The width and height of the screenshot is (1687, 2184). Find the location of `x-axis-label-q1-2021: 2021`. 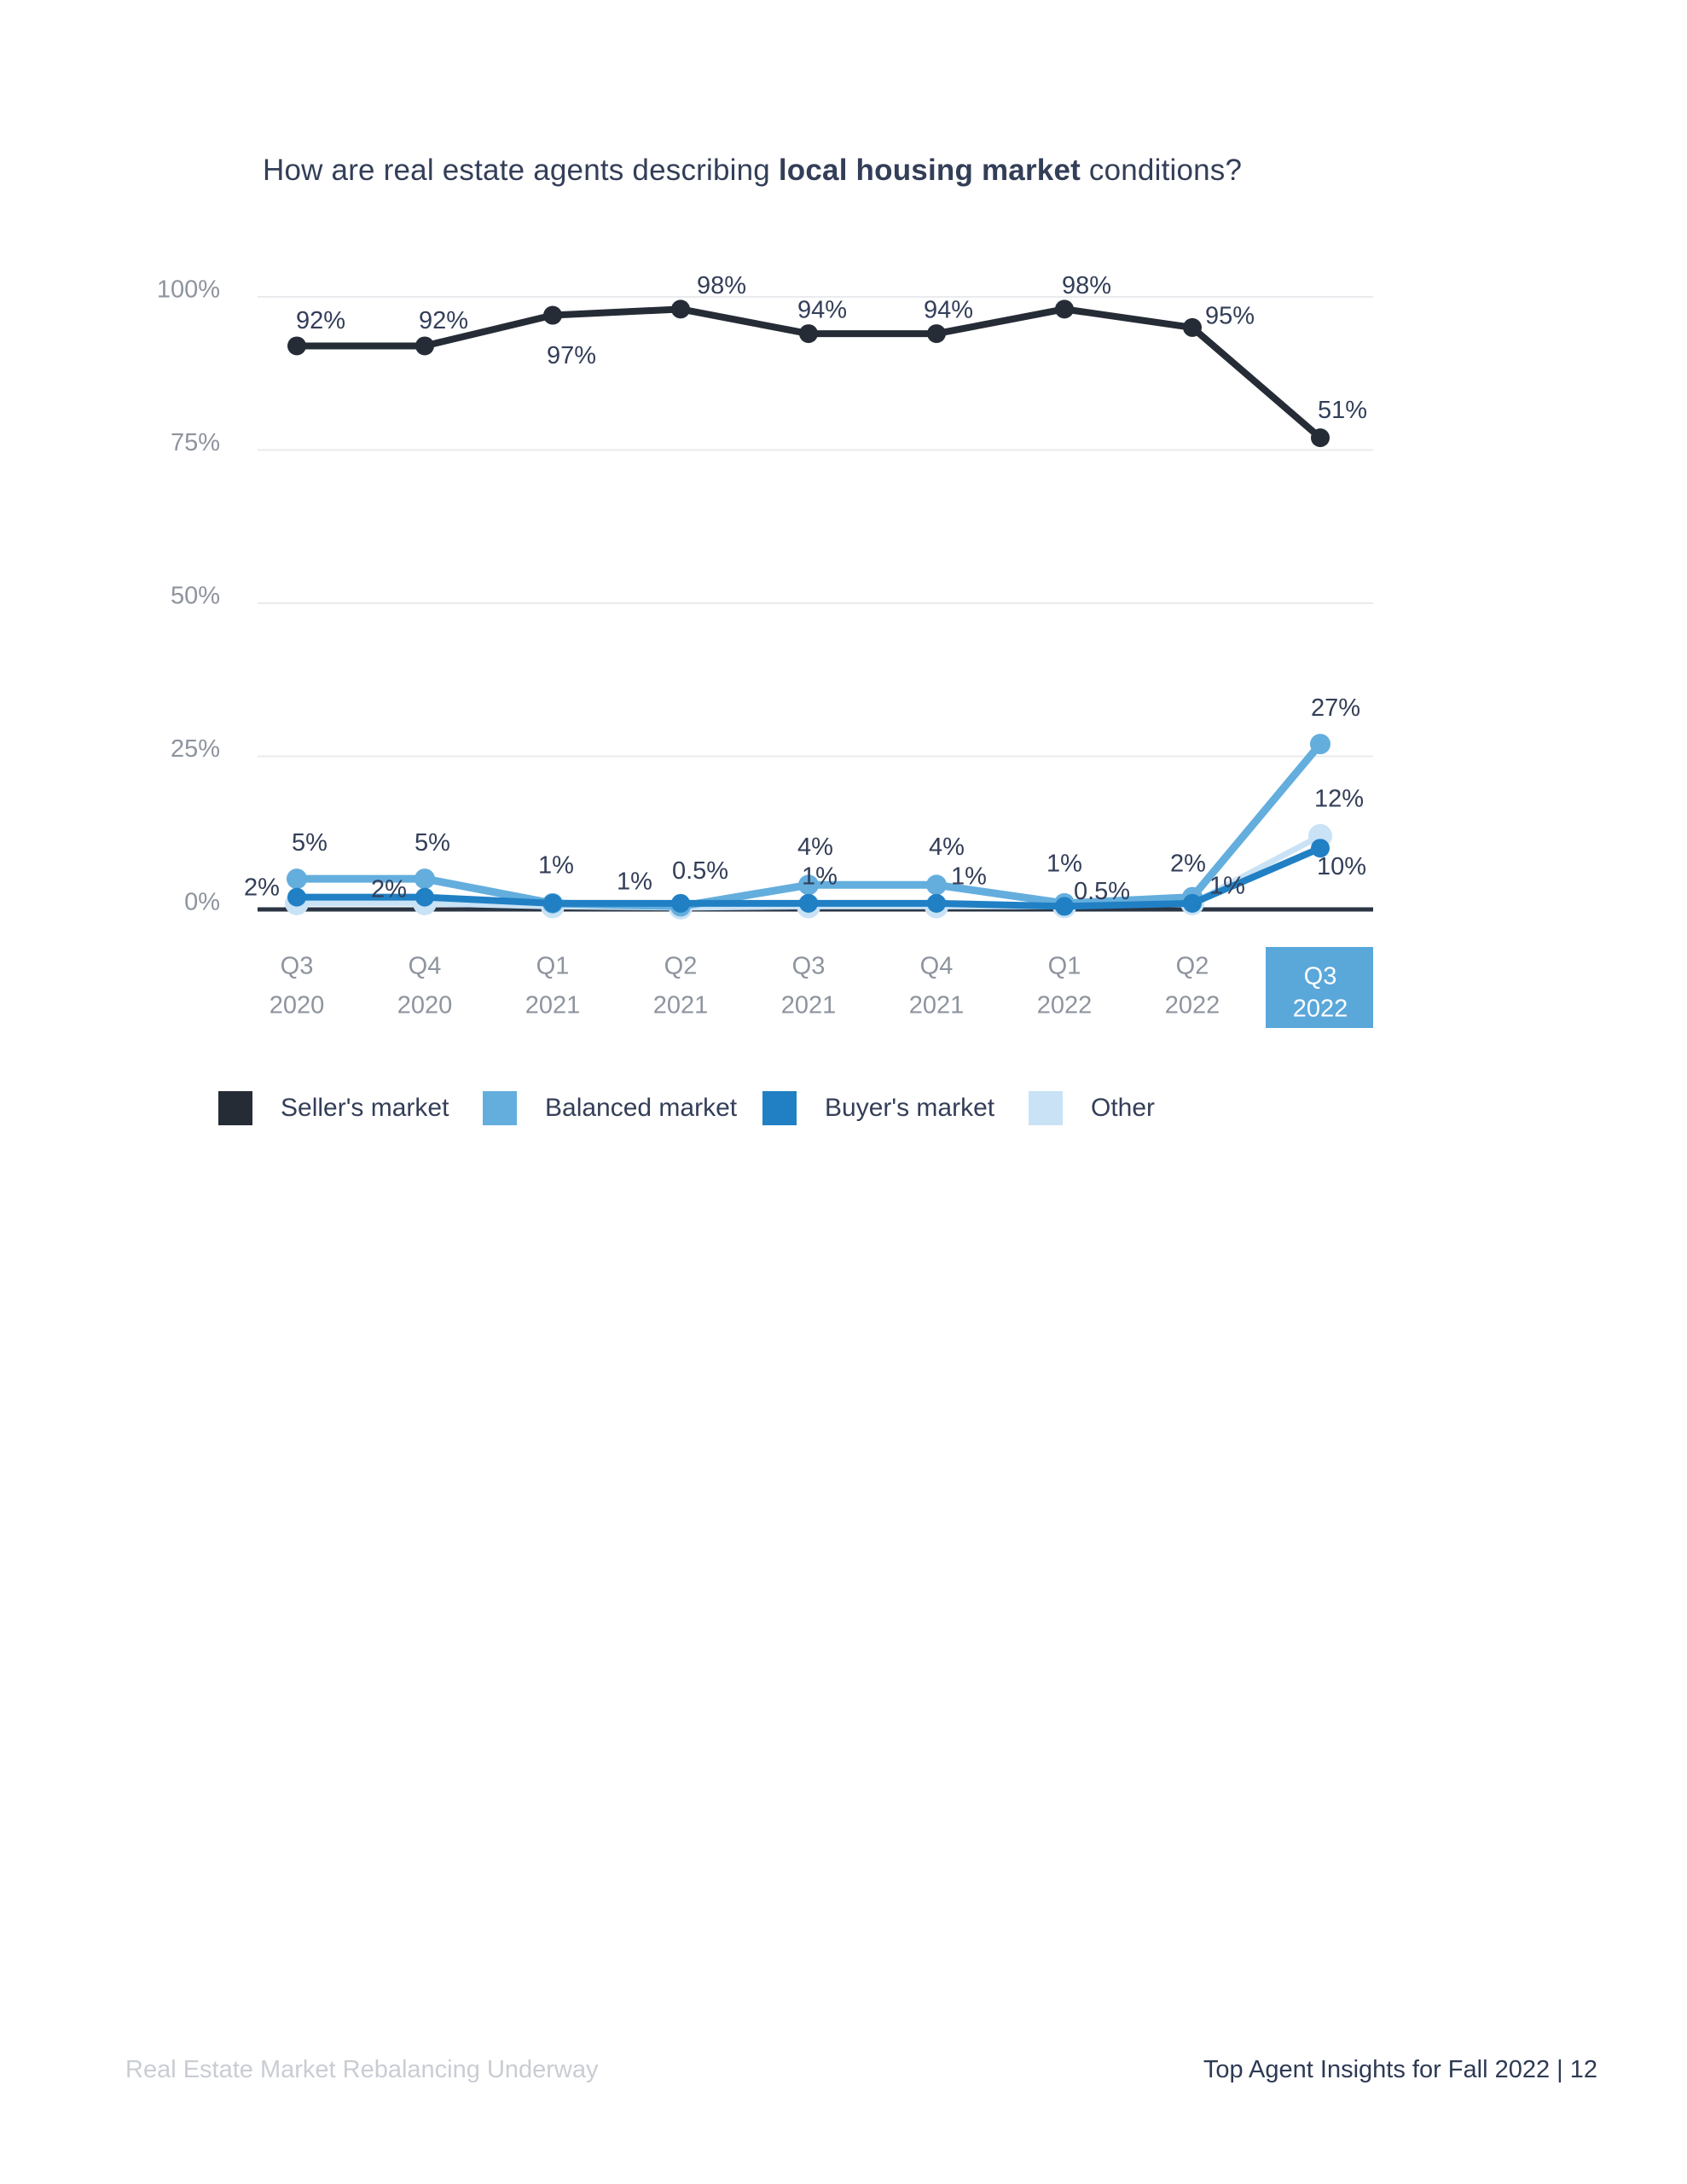

x-axis-label-q1-2021: 2021 is located at coordinates (553, 1005).